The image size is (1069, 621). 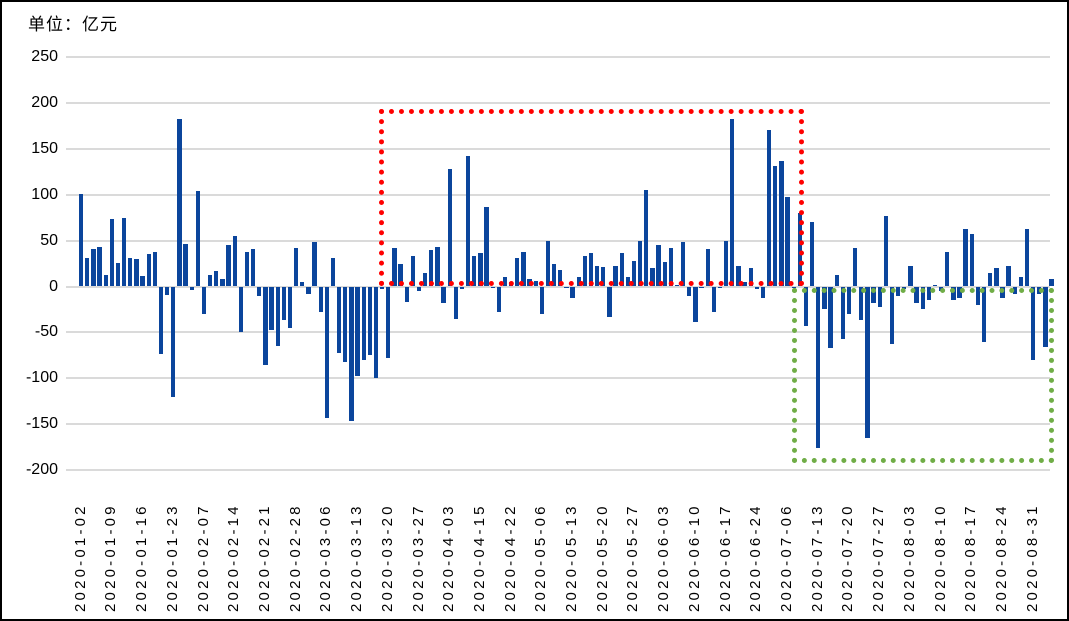 What do you see at coordinates (41, 470) in the screenshot?
I see `y-tick-label: -200` at bounding box center [41, 470].